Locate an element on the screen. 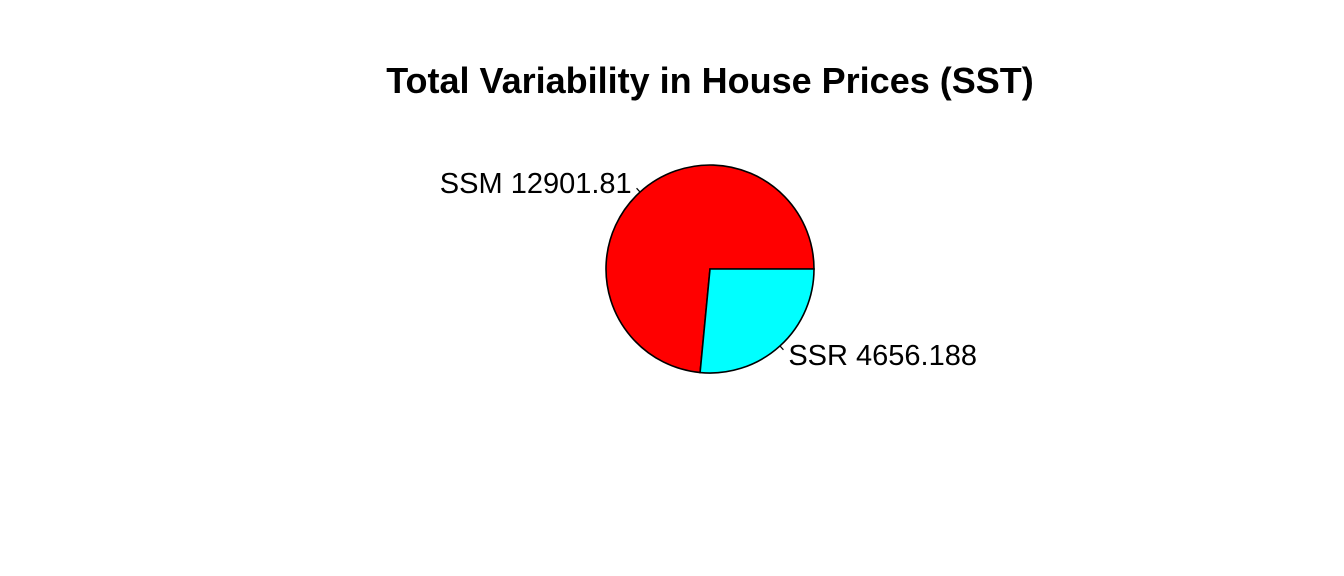 The width and height of the screenshot is (1344, 576). pie-label-1: SSR 4656.188 is located at coordinates (882, 356).